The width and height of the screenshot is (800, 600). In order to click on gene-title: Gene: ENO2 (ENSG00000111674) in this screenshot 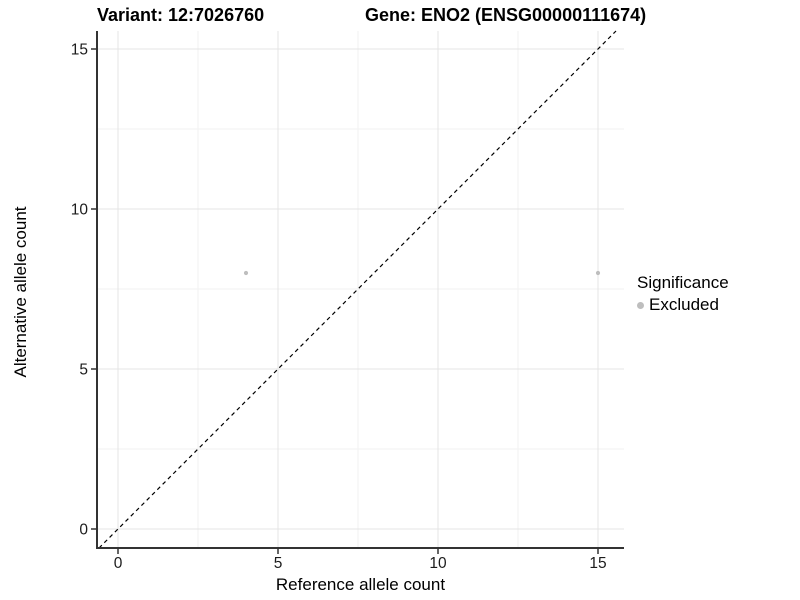, I will do `click(506, 15)`.